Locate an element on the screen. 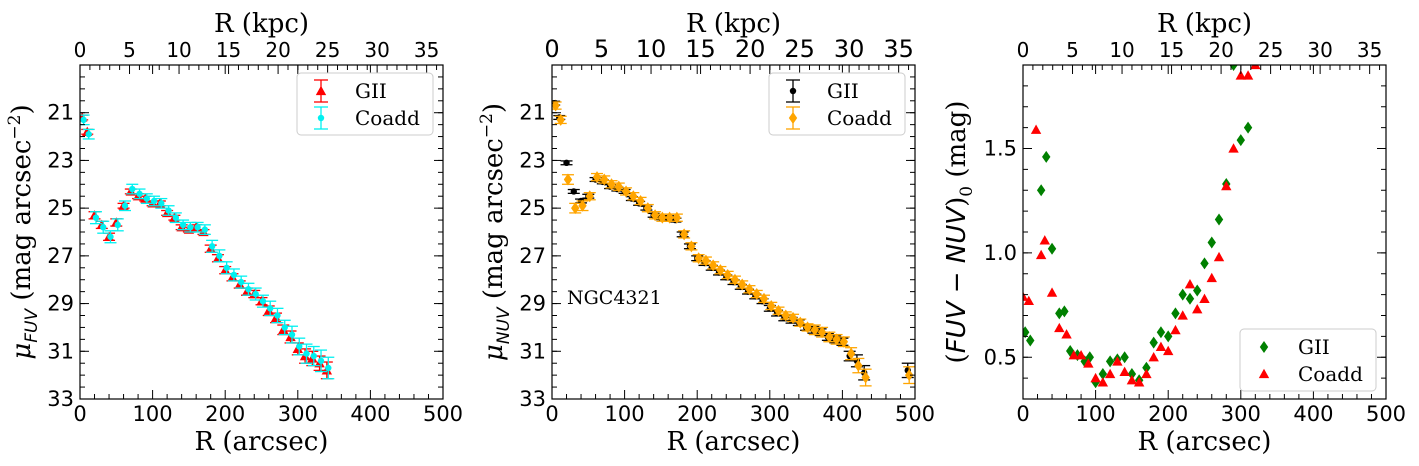 This screenshot has width=1419, height=466. y-label-part: FUV − NUV is located at coordinates (957, 279).